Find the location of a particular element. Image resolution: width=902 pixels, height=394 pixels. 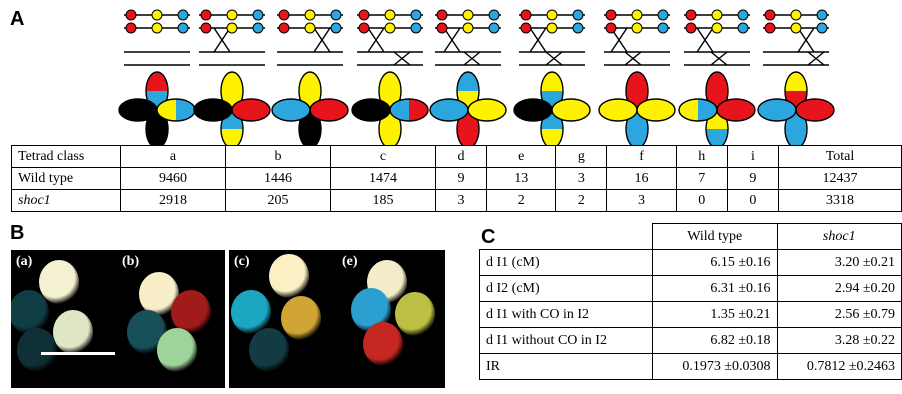

row-label: d I1 without CO in I2 is located at coordinates (566, 340).